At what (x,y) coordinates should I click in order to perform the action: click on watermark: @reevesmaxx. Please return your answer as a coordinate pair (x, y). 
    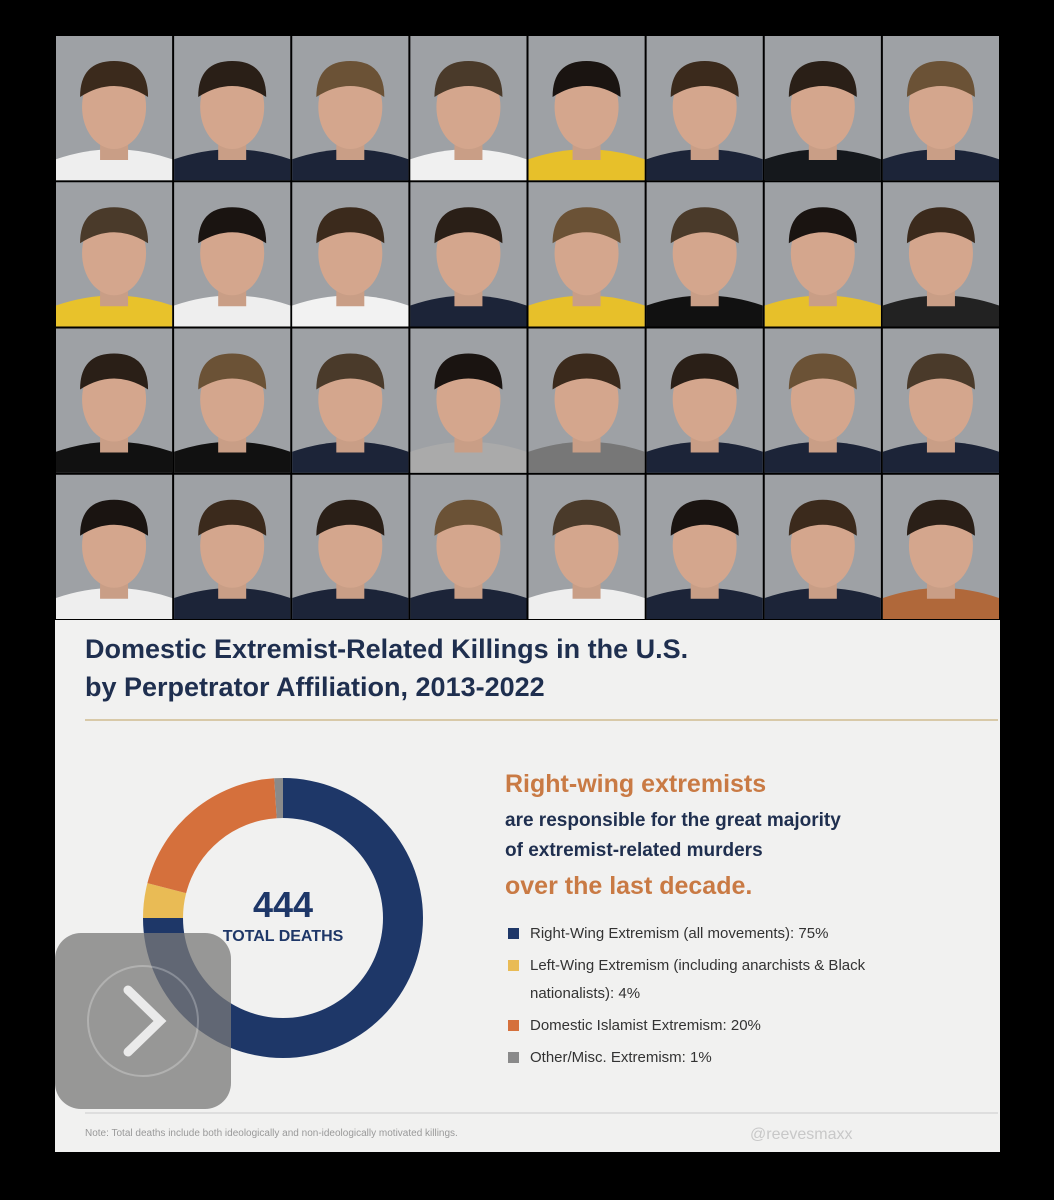
    Looking at the image, I should click on (801, 1134).